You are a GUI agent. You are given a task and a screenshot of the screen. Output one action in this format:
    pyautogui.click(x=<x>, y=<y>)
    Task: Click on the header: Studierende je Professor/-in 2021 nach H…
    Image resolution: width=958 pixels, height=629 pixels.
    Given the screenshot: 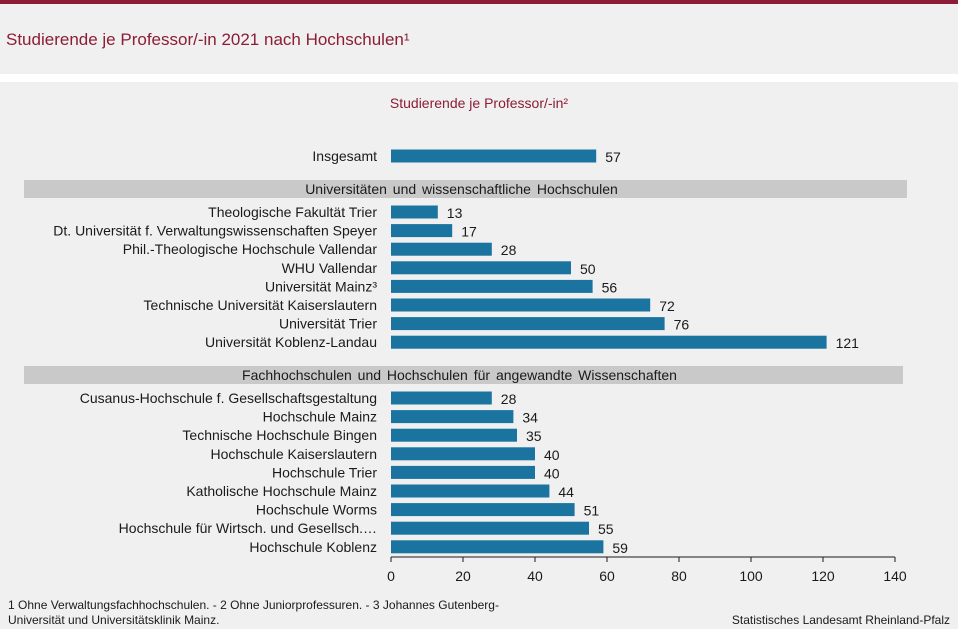 What is the action you would take?
    pyautogui.click(x=479, y=39)
    